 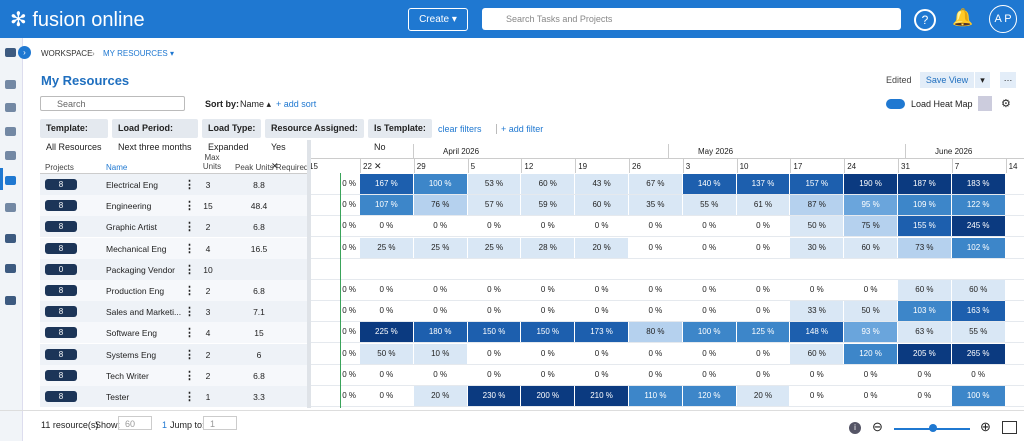 I want to click on create-button: Create ▾, so click(x=438, y=19).